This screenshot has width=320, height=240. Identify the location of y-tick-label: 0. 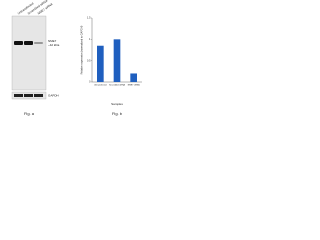
(90, 82).